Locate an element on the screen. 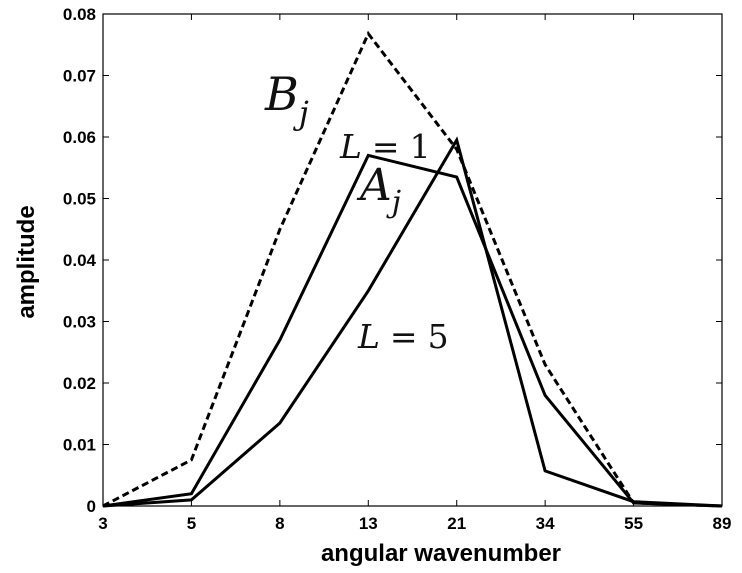 The image size is (742, 573). annotation-b: Bj is located at coordinates (286, 99).